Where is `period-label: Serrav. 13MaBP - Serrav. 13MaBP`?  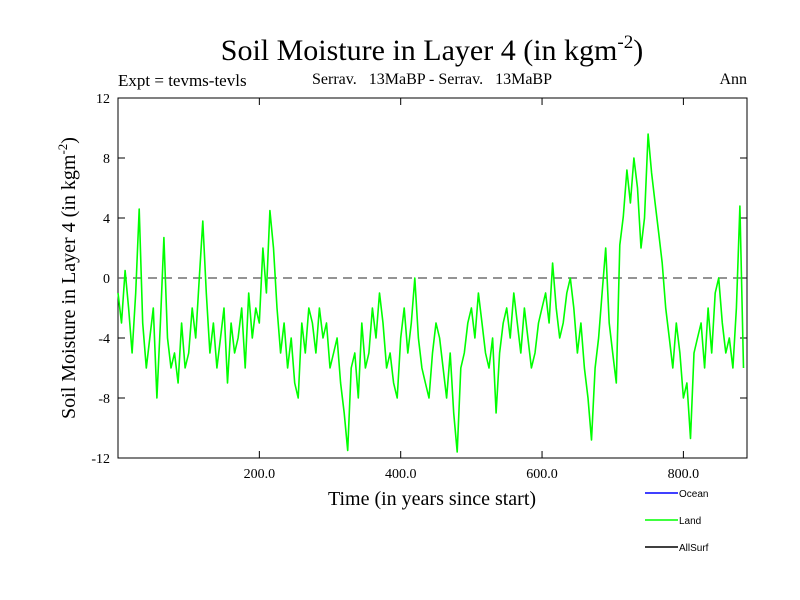 period-label: Serrav. 13MaBP - Serrav. 13MaBP is located at coordinates (432, 79).